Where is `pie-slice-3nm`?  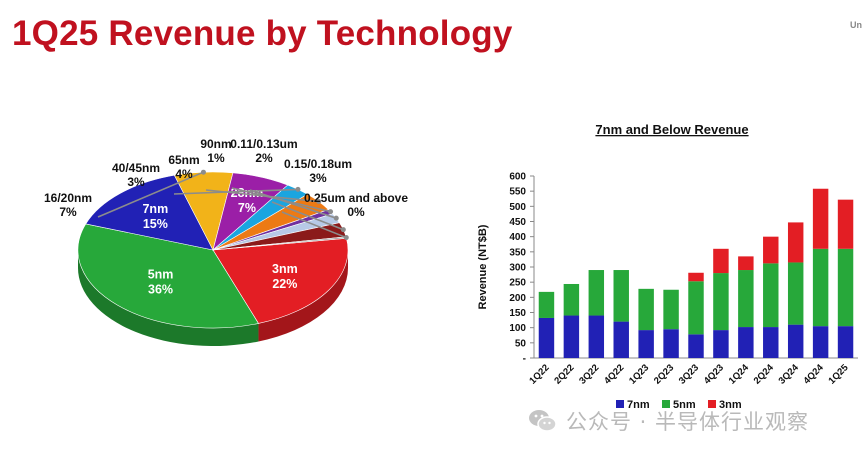 pie-slice-3nm is located at coordinates (280, 280).